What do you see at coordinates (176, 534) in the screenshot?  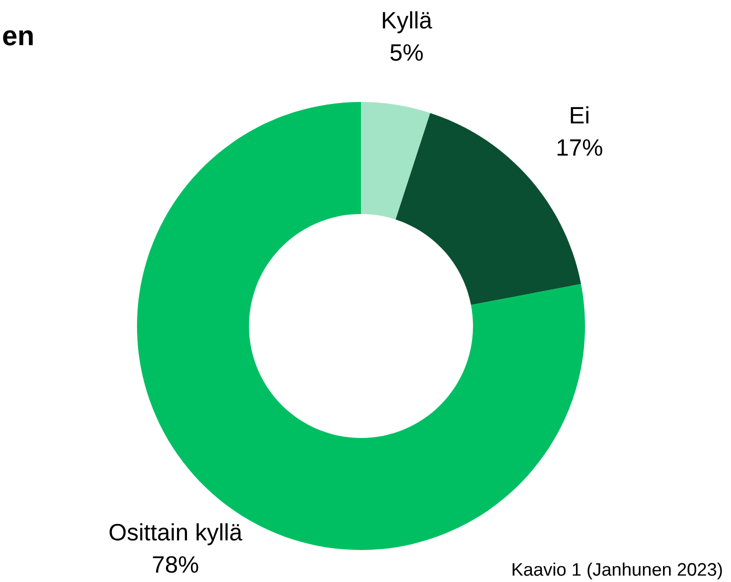 I see `slice-label: Osittain kyllä` at bounding box center [176, 534].